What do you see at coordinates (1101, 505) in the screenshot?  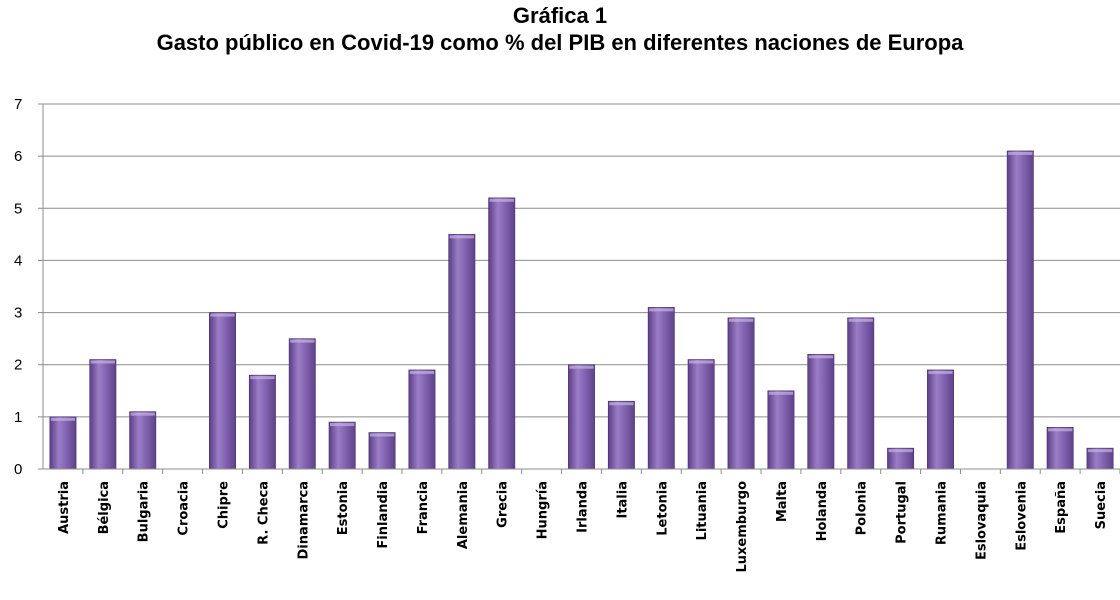 I see `x-tick-label: Suecia` at bounding box center [1101, 505].